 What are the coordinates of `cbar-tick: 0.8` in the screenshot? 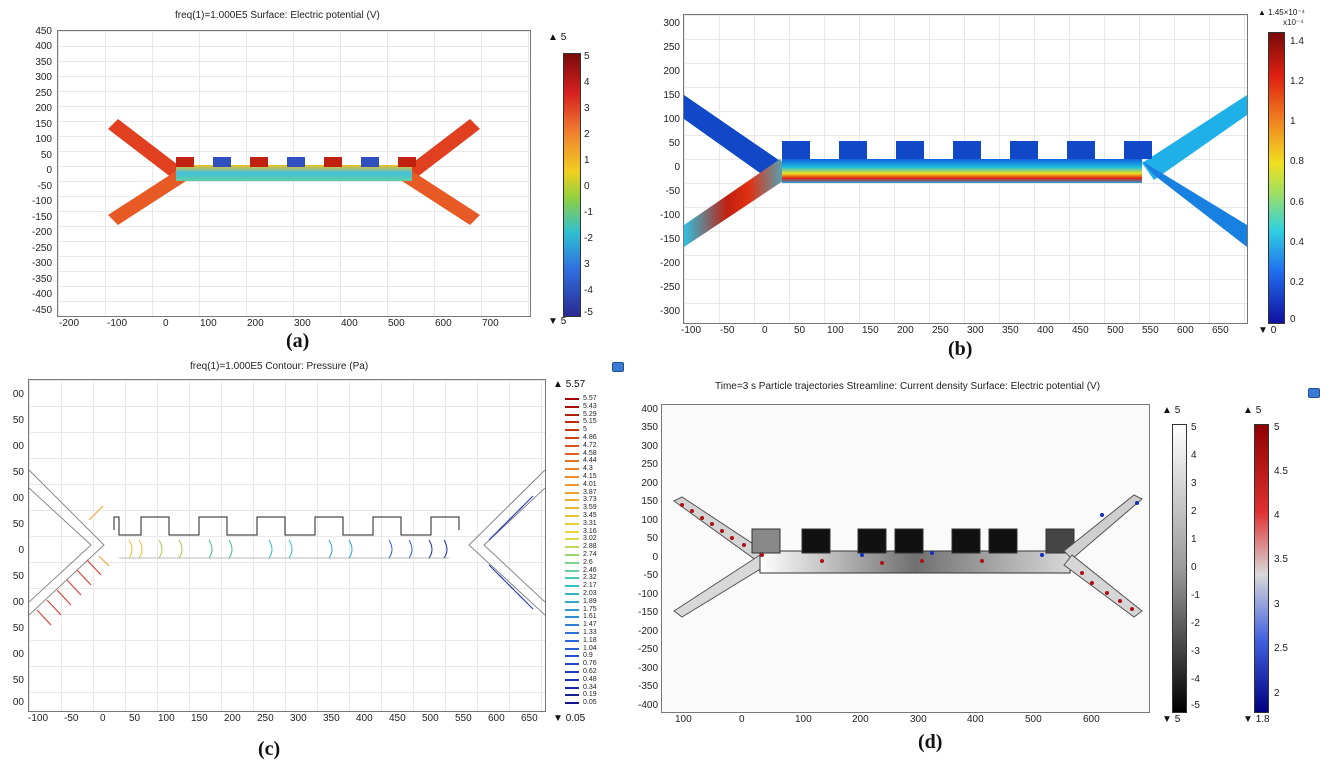 It's located at (1297, 161).